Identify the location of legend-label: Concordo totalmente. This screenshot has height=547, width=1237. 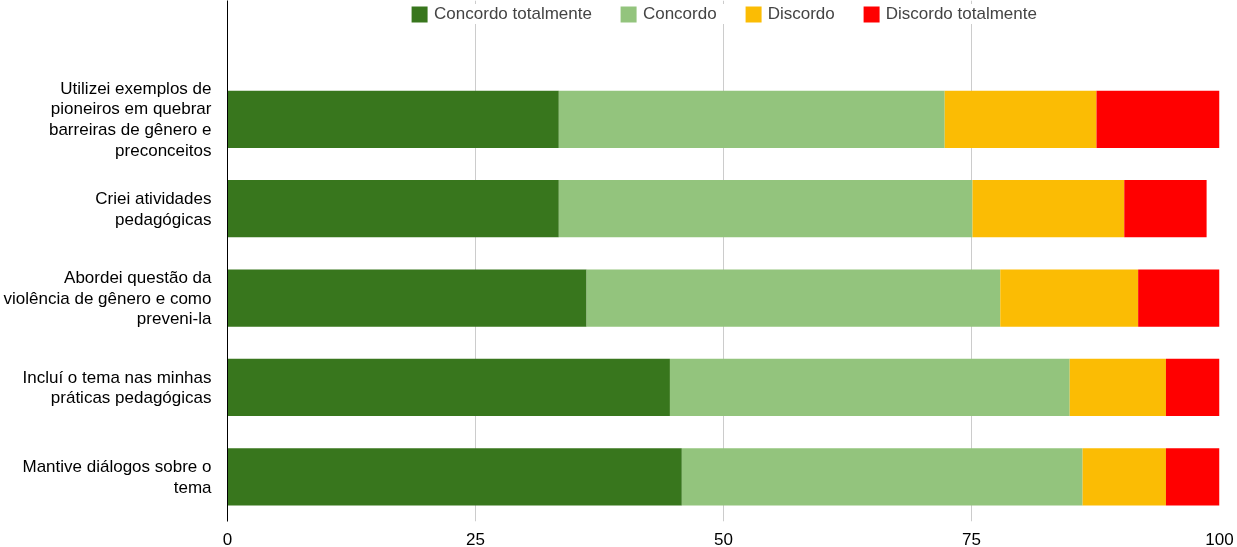
(513, 14).